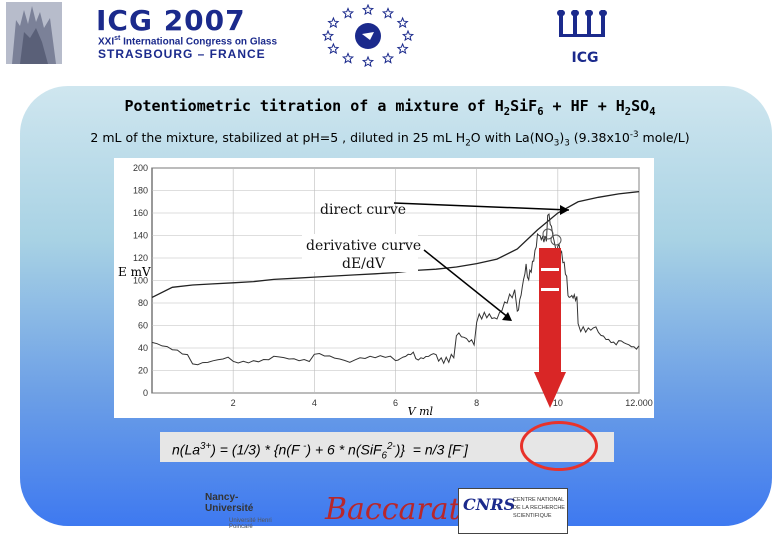 This screenshot has width=780, height=540. I want to click on y-tick-label: 0, so click(145, 393).